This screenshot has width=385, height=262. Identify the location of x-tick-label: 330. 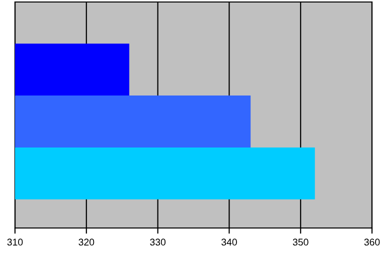
(158, 242).